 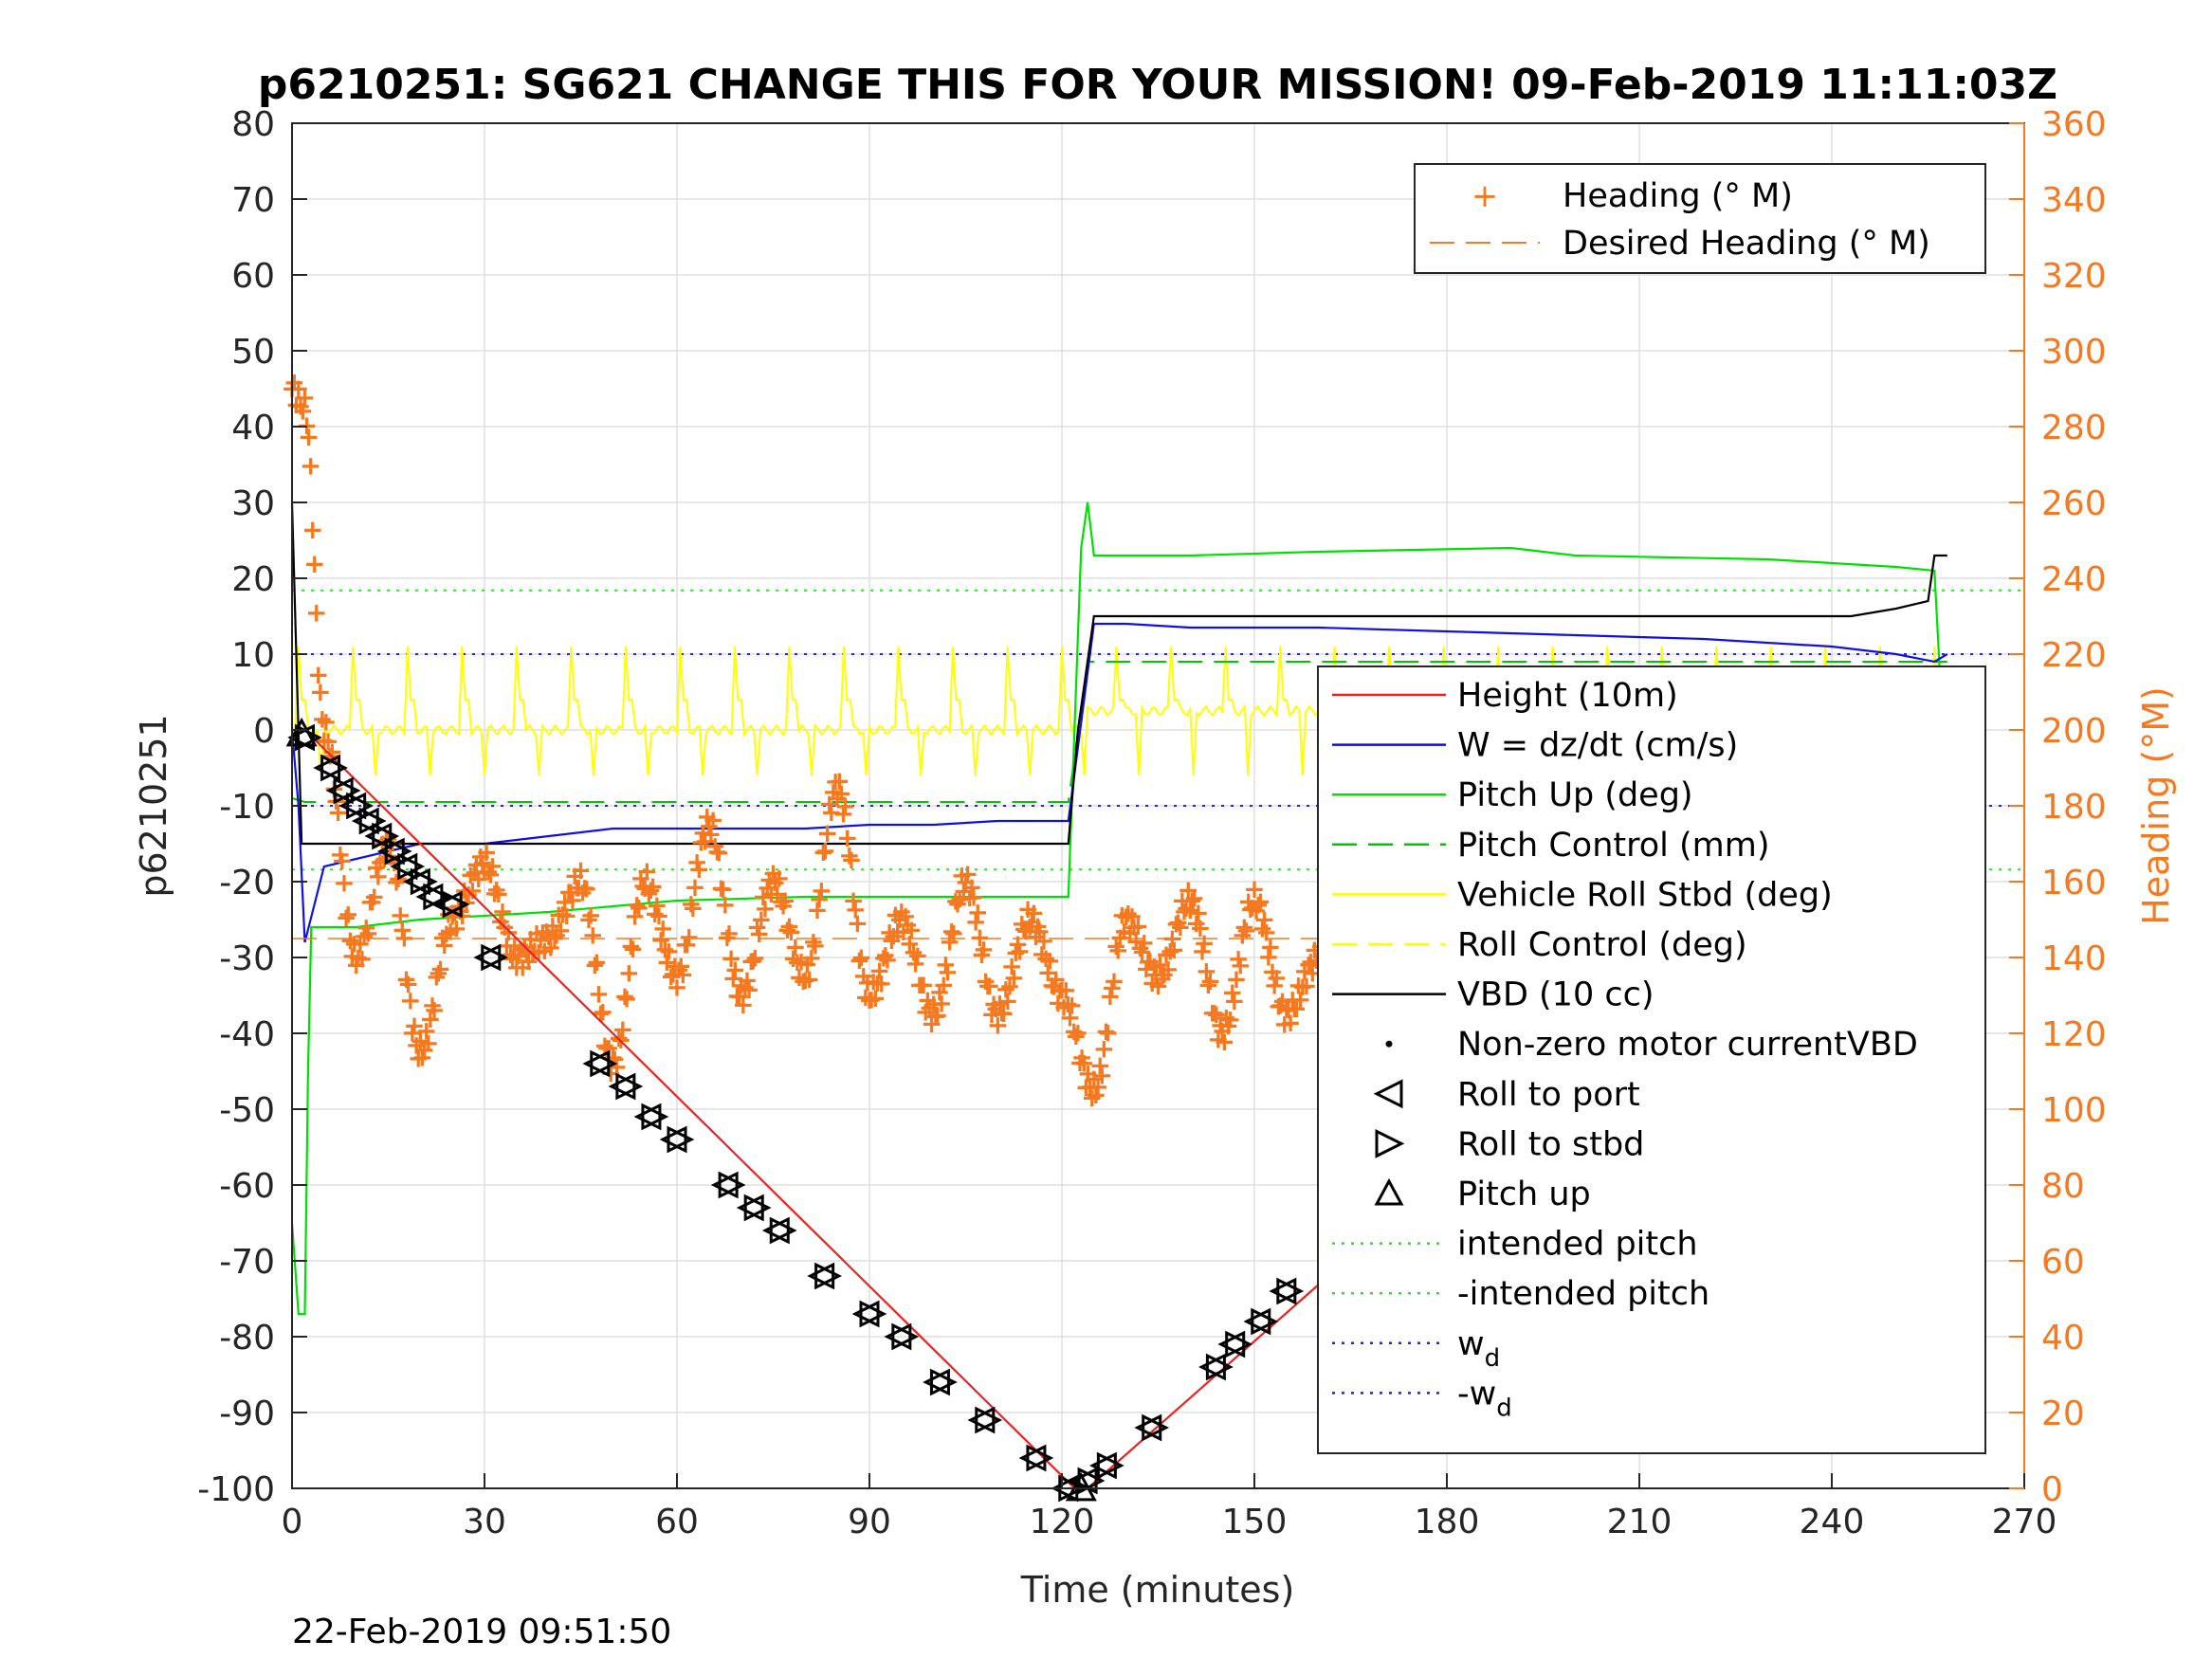 What do you see at coordinates (247, 1186) in the screenshot?
I see `y-tick-label: -60` at bounding box center [247, 1186].